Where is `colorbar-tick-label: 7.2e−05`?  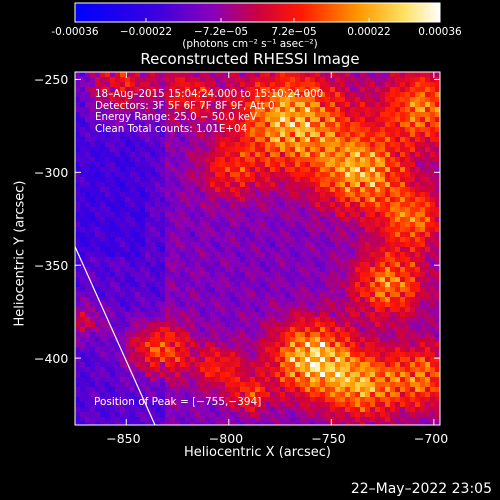 colorbar-tick-label: 7.2e−05 is located at coordinates (294, 32).